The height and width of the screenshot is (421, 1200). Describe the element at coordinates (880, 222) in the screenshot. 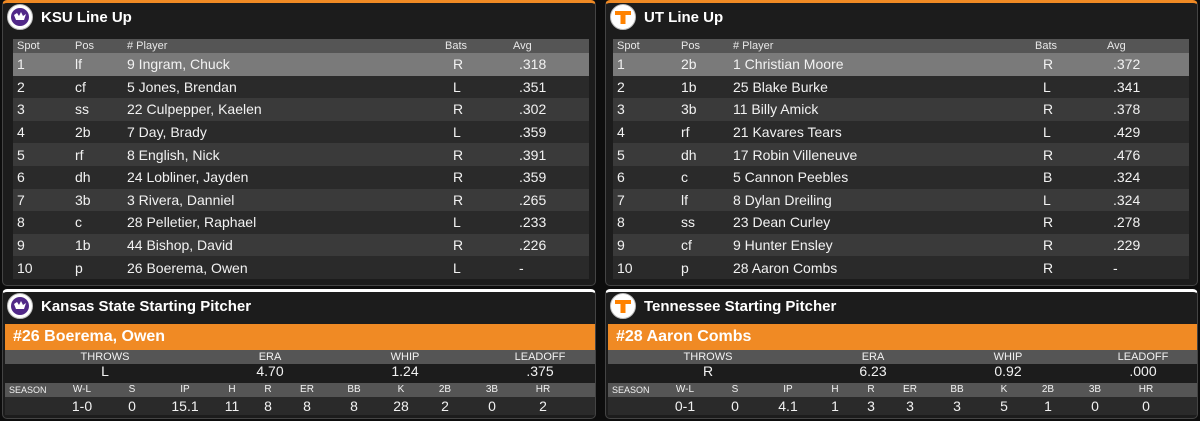

I see `cell-player: 23 Dean Curley` at that location.